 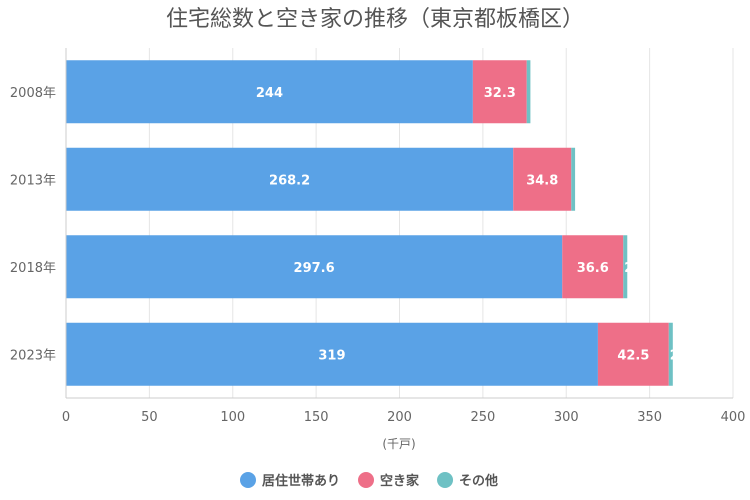 I want to click on legend-label: その他, so click(x=478, y=481).